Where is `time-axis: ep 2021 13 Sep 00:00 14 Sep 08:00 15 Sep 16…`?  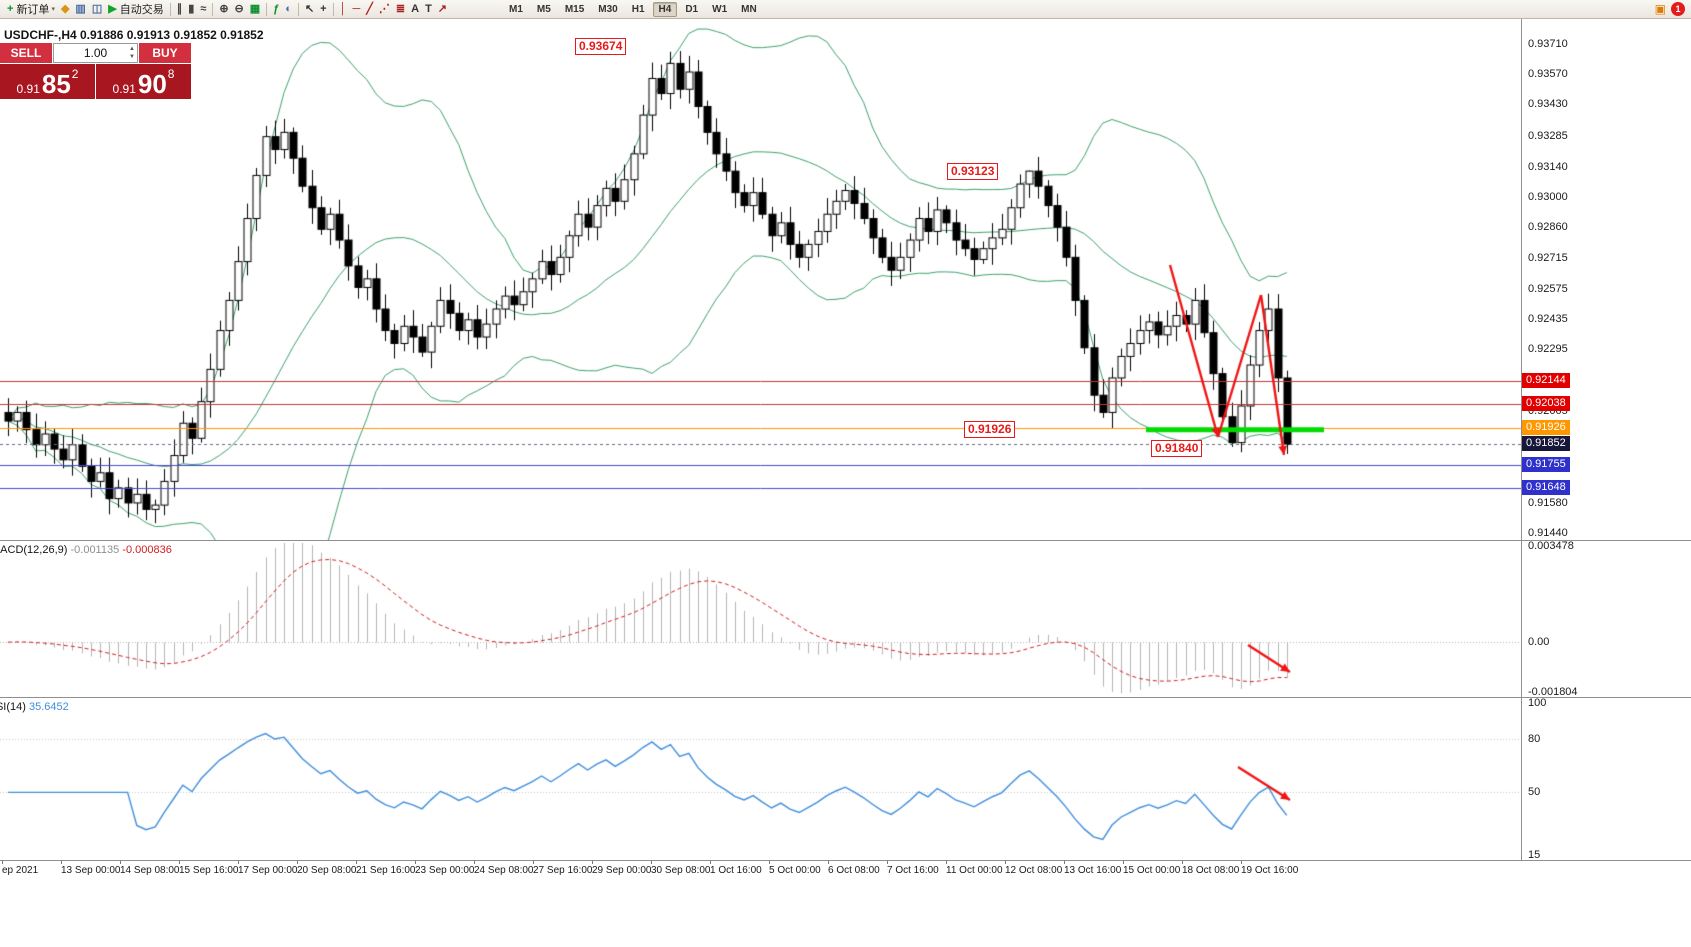
time-axis: ep 2021 13 Sep 00:00 14 Sep 08:00 15 Sep 16… is located at coordinates (845, 904).